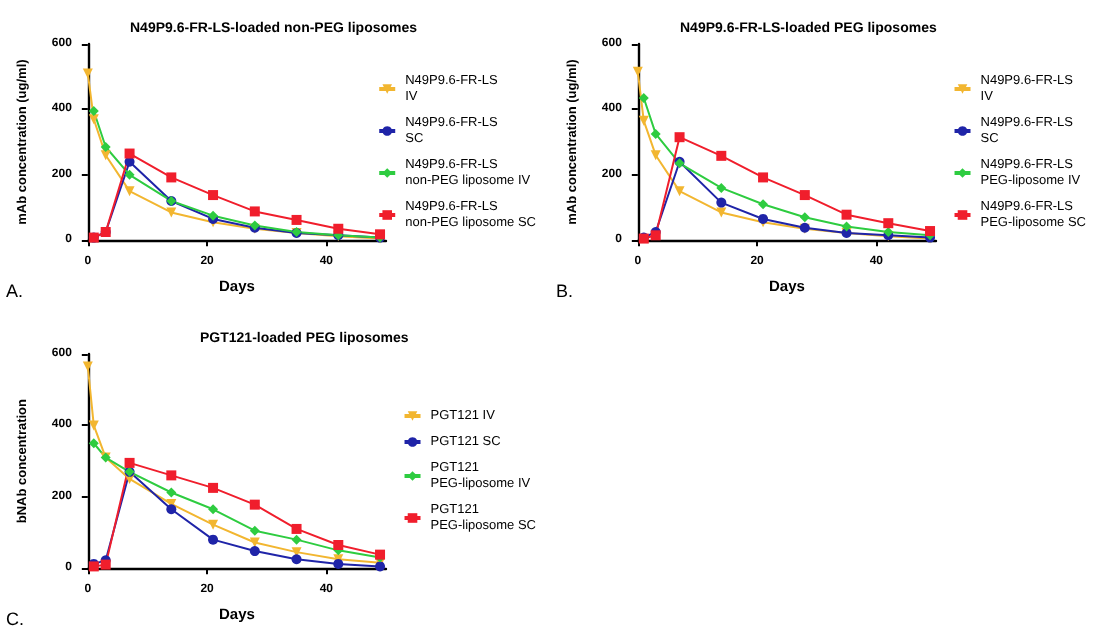 This screenshot has width=1100, height=632. What do you see at coordinates (15, 619) in the screenshot?
I see `text: C.` at bounding box center [15, 619].